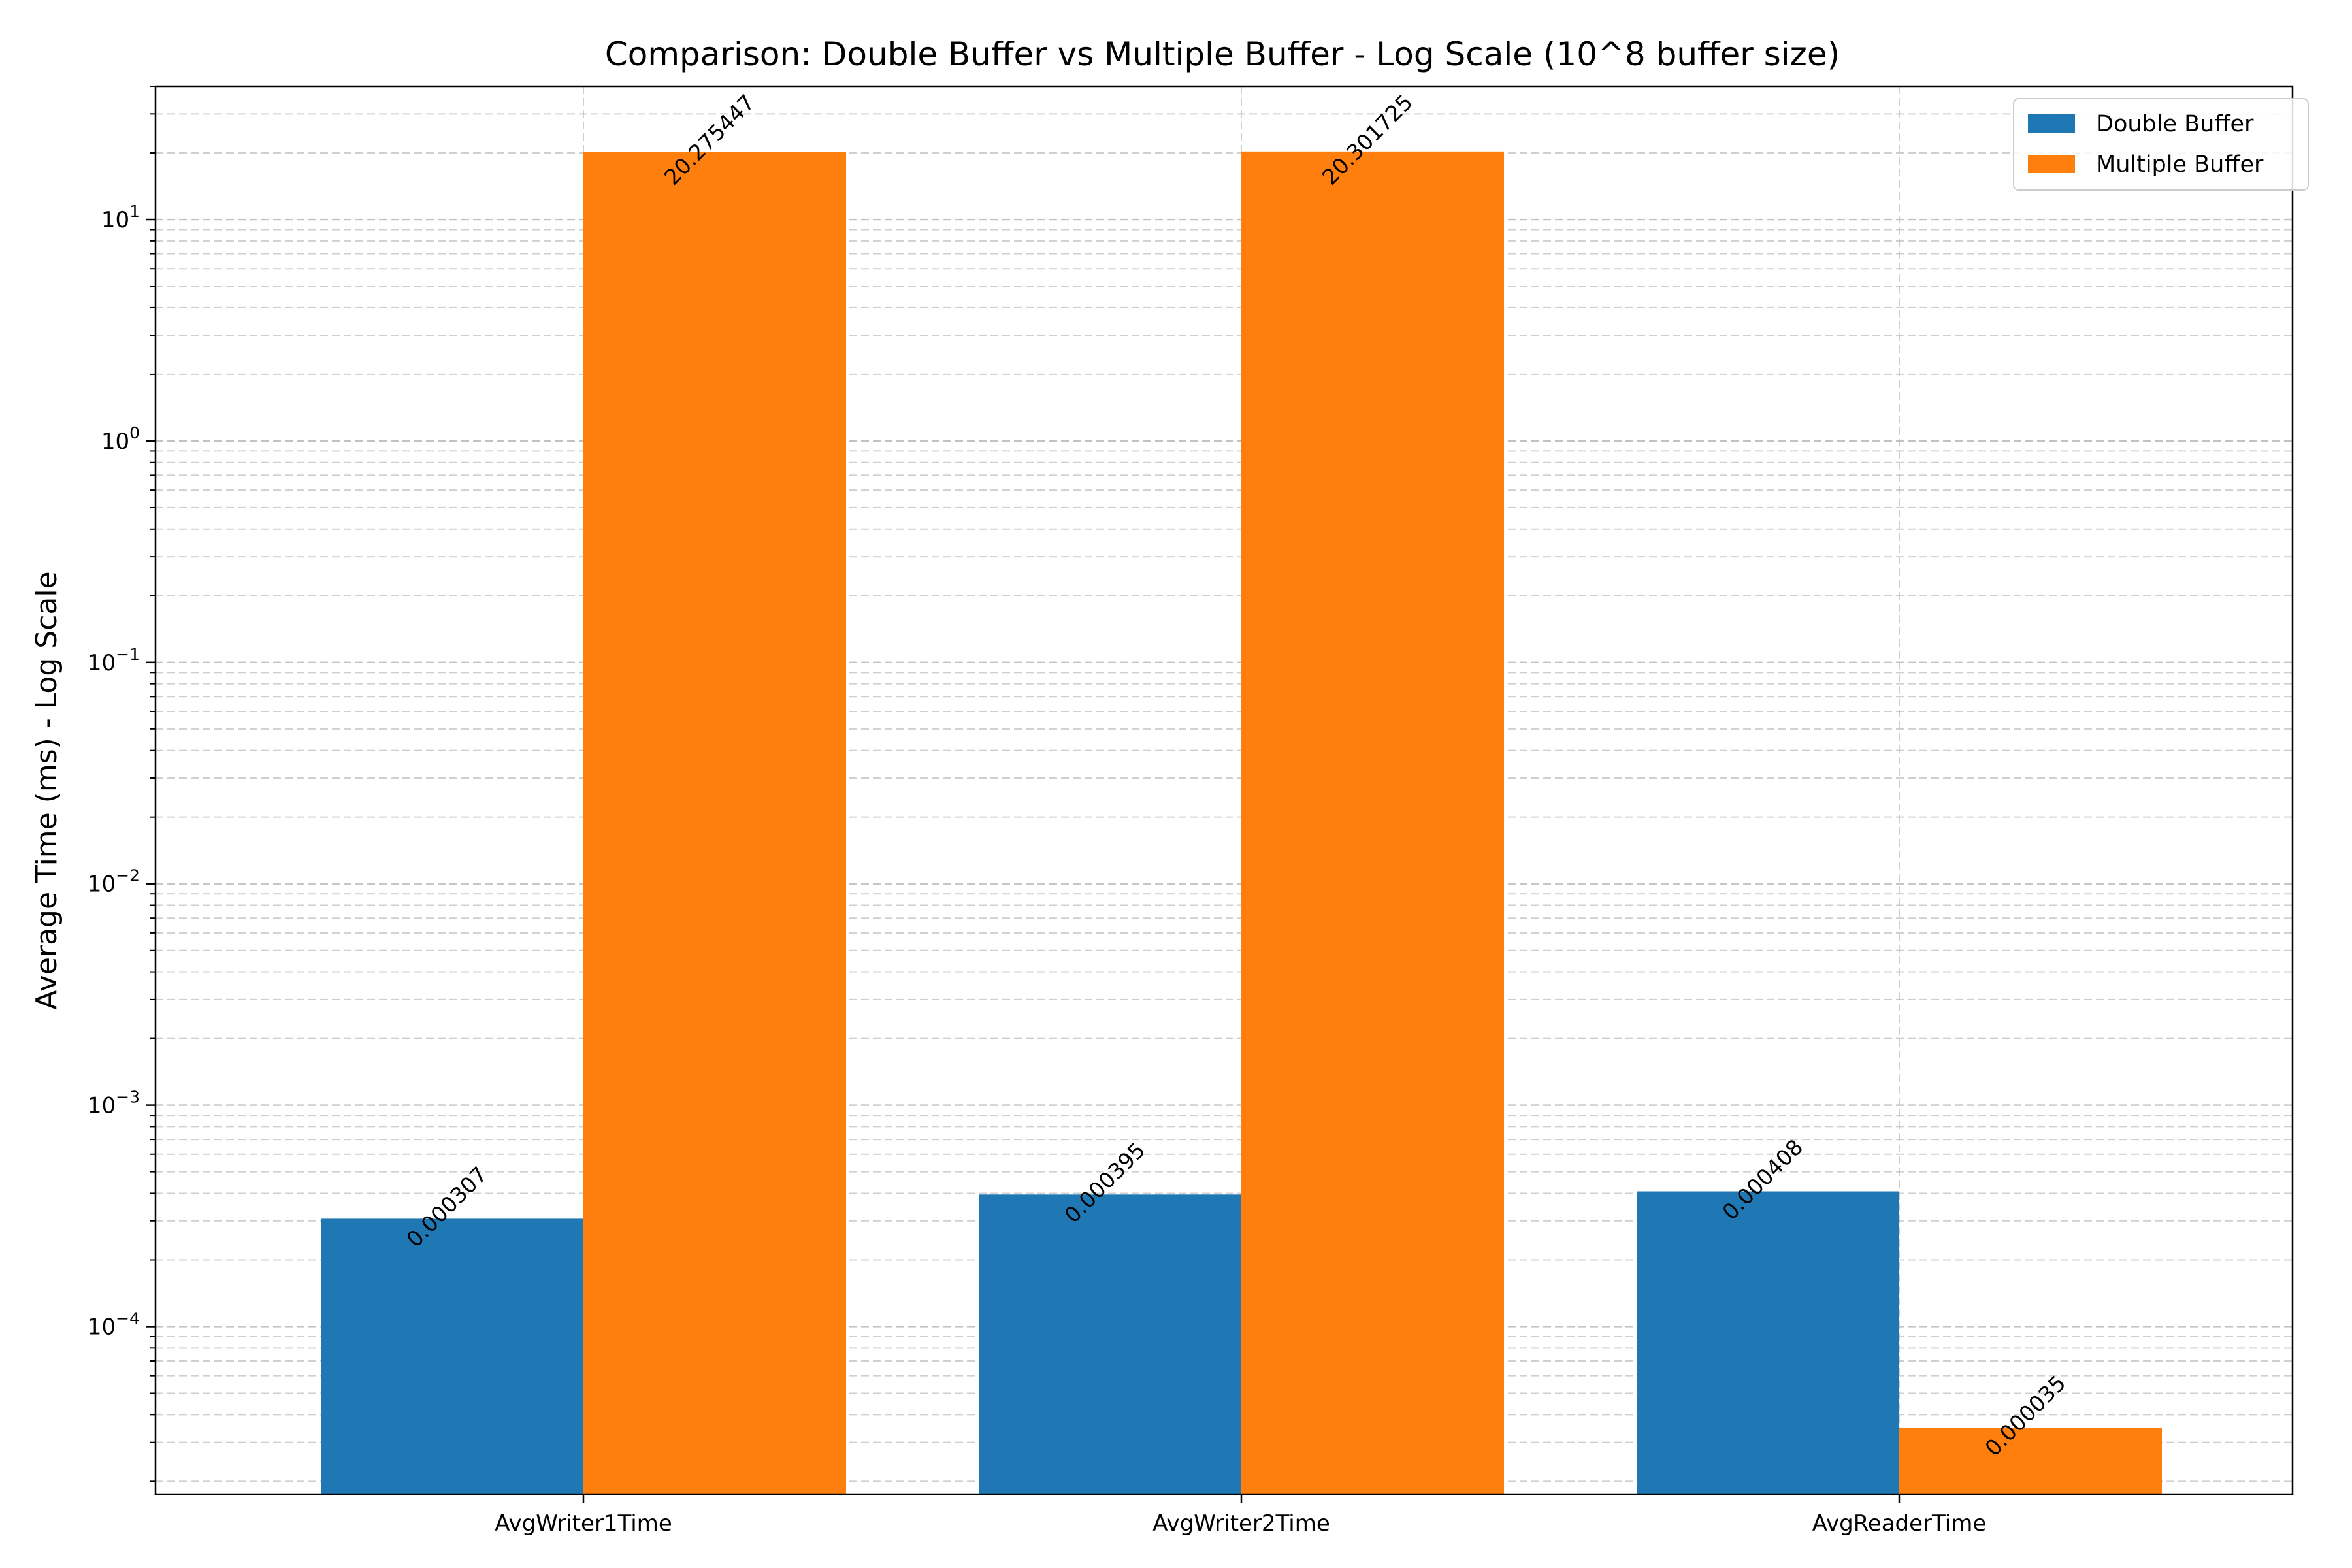  I want to click on bar-multiple-buffer-avgwriter1time, so click(714, 823).